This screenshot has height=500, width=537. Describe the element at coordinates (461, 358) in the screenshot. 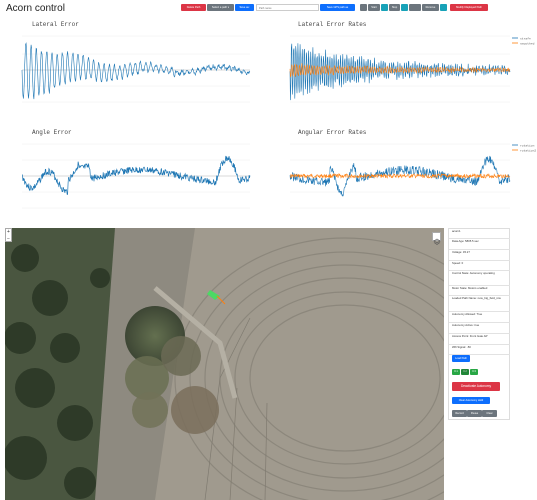

I see `load-path-button: Load Path` at that location.